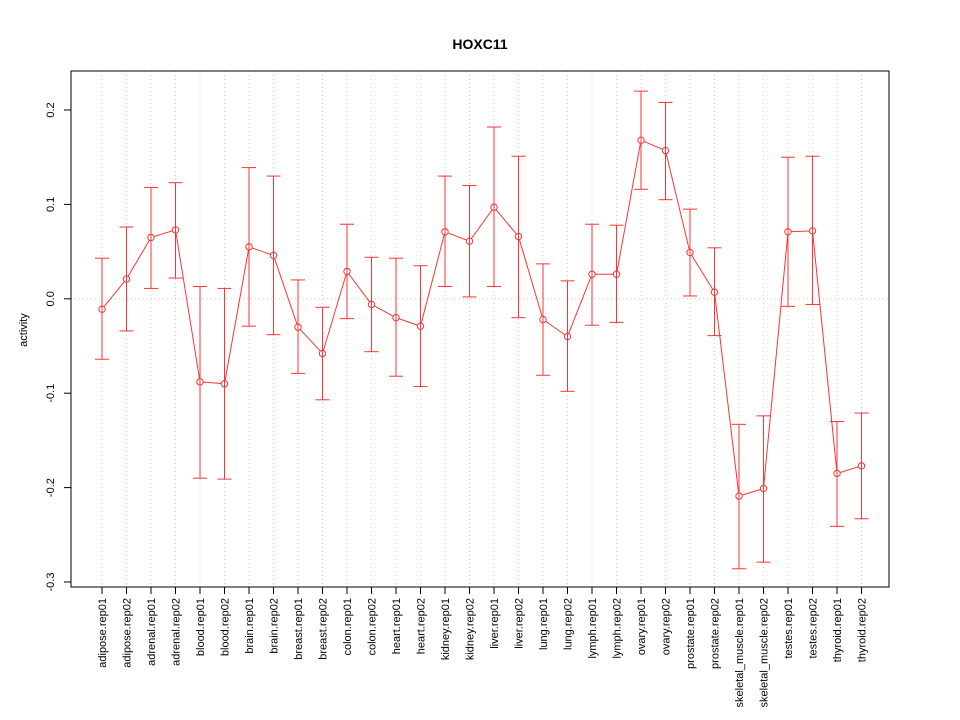 This screenshot has width=960, height=720. Describe the element at coordinates (397, 626) in the screenshot. I see `x-tick-label: heart.rep01` at that location.